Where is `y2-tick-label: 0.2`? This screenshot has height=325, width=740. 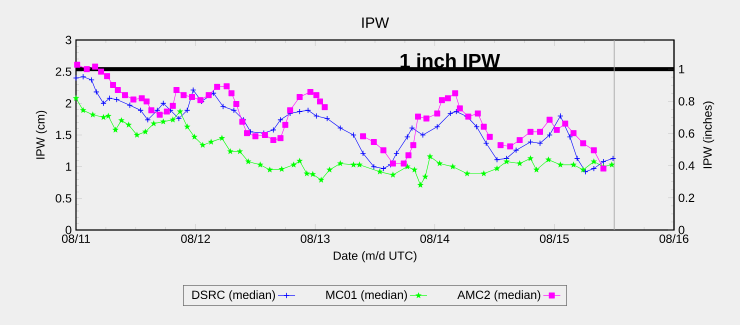
y2-tick-label: 0.2 is located at coordinates (686, 198).